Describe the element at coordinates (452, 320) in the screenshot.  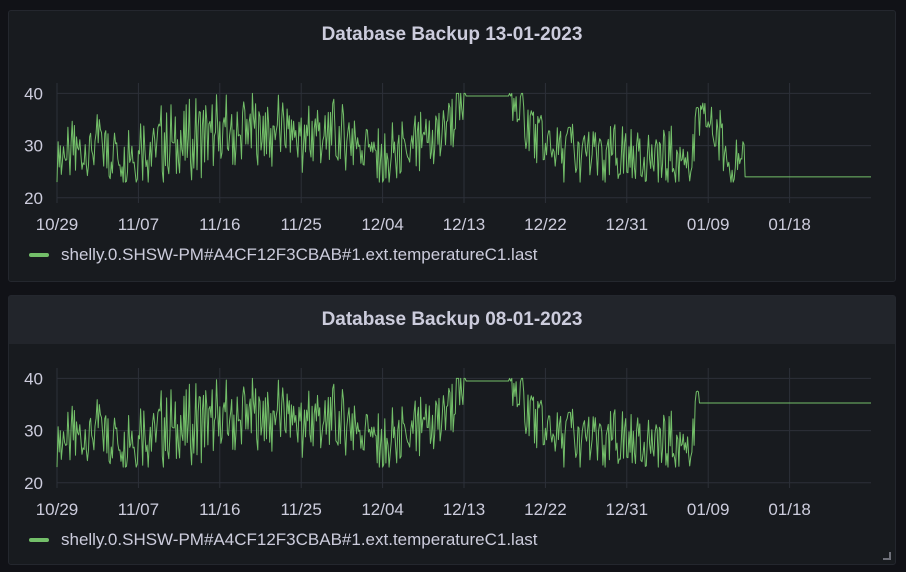
I see `panel-title: Database Backup 08-01-2023` at that location.